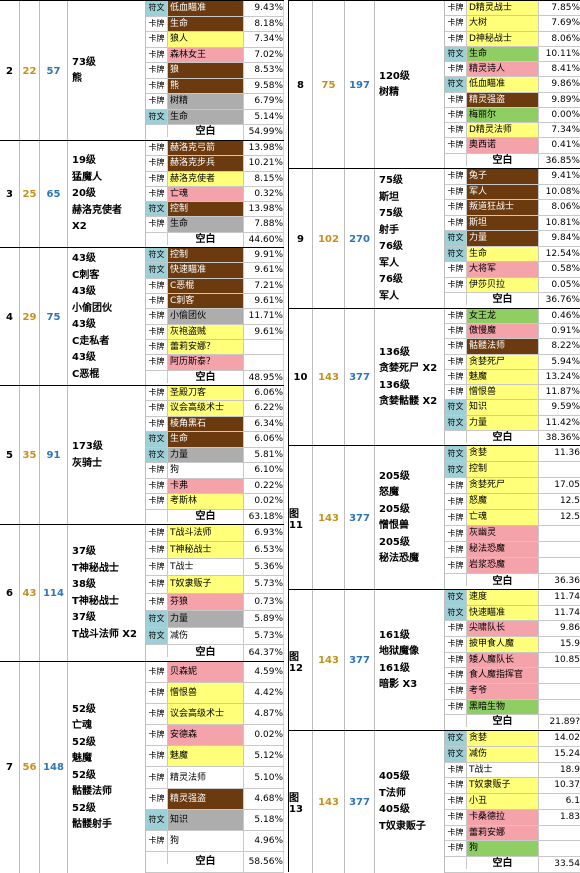 This screenshot has width=580, height=873. What do you see at coordinates (215, 317) in the screenshot?
I see `table-row: 卡牌 小偷团伙 11.71%` at bounding box center [215, 317].